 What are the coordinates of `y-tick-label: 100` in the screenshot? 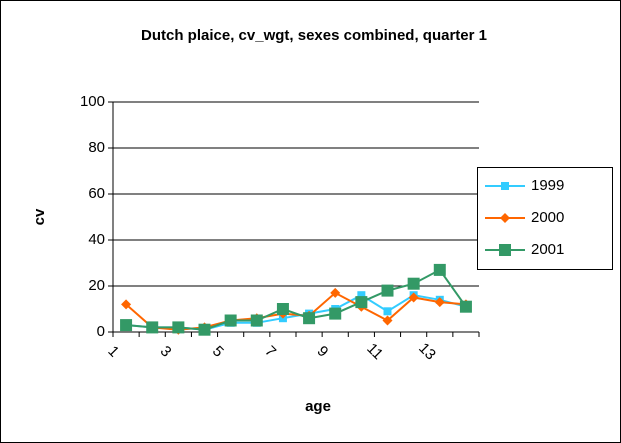 It's located at (92, 101).